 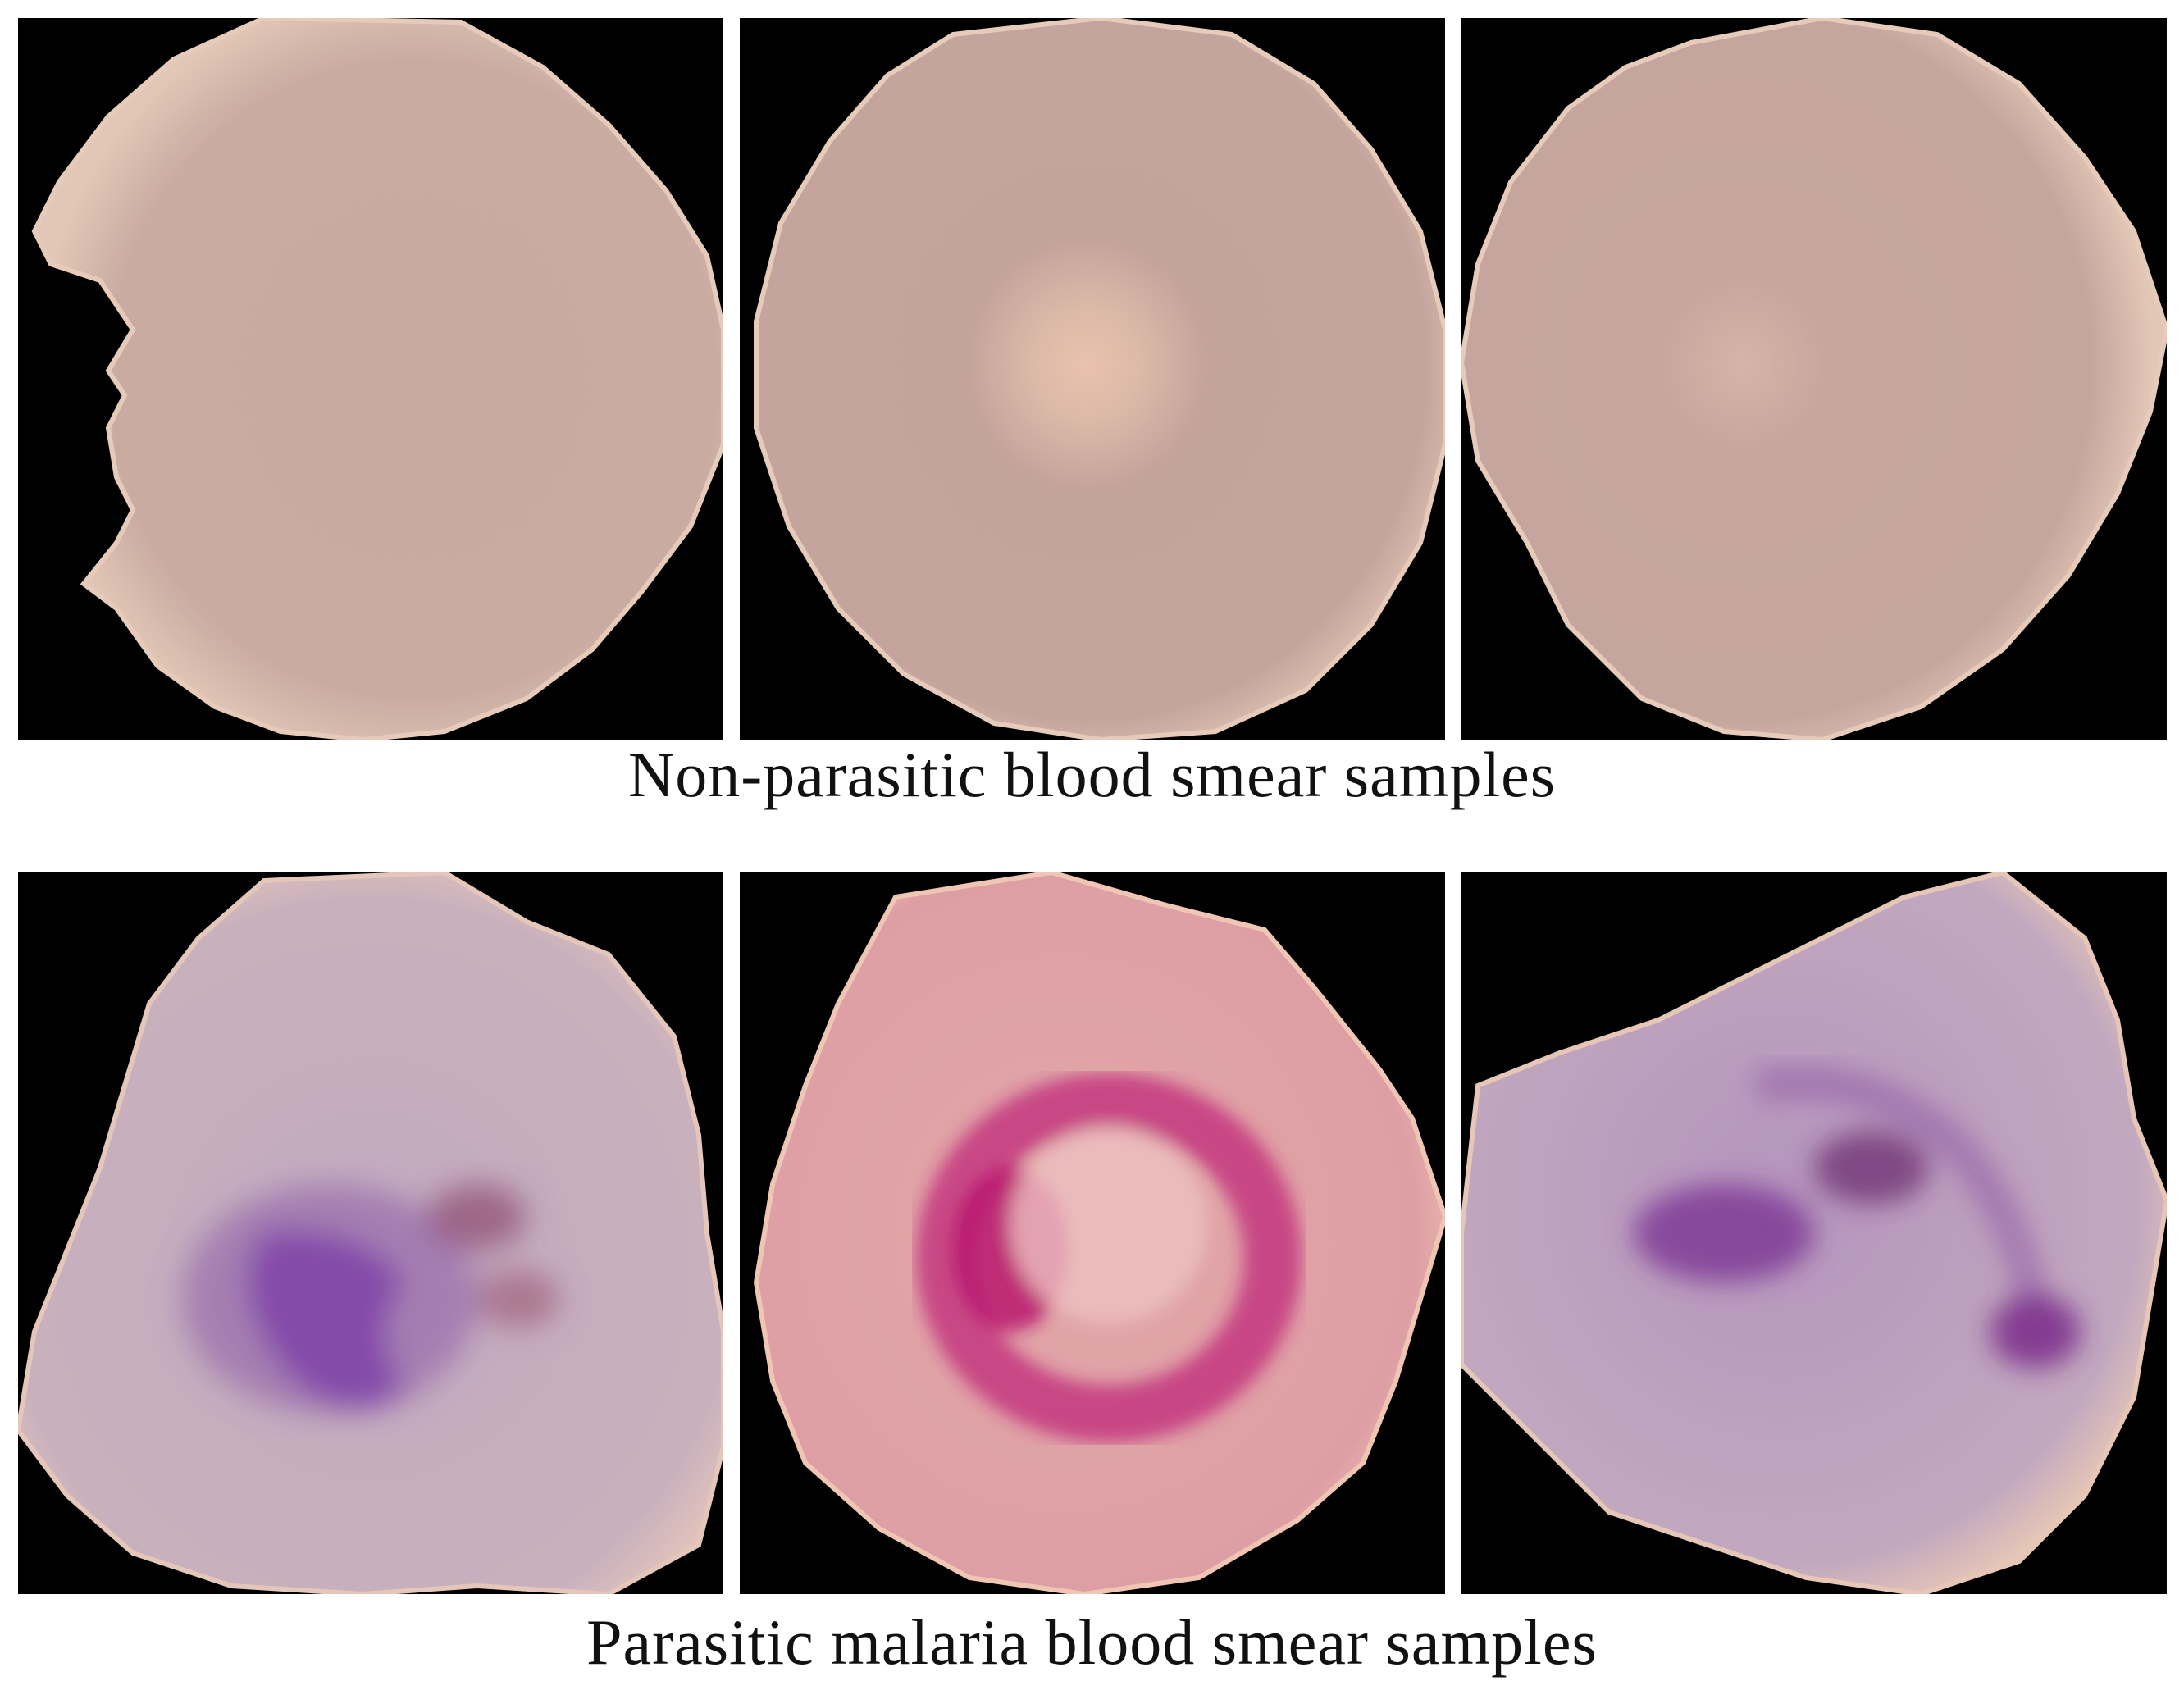 What do you see at coordinates (1092, 1642) in the screenshot?
I see `parasitized-caption: Parasitic malaria blood smear samples` at bounding box center [1092, 1642].